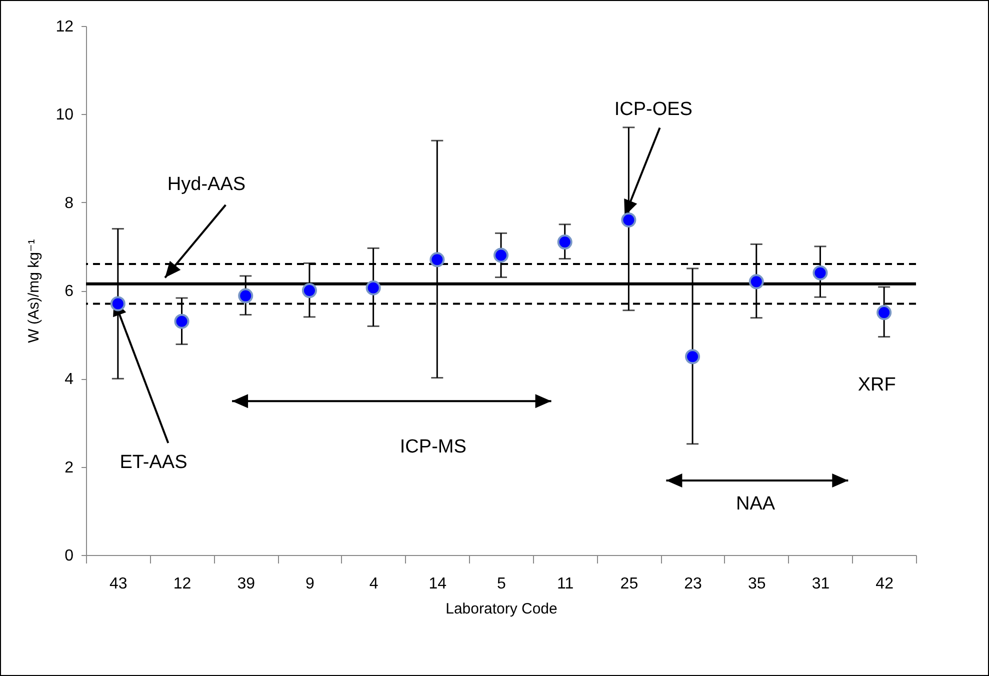 The height and width of the screenshot is (676, 989). I want to click on x-tick-label: 14, so click(437, 584).